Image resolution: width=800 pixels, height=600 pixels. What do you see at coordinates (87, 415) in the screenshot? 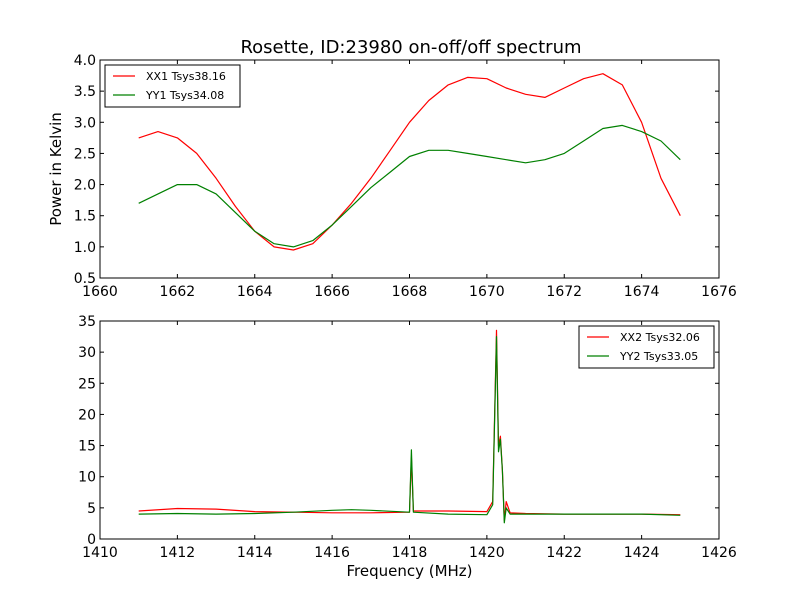
I see `y-tick-label: 20` at bounding box center [87, 415].